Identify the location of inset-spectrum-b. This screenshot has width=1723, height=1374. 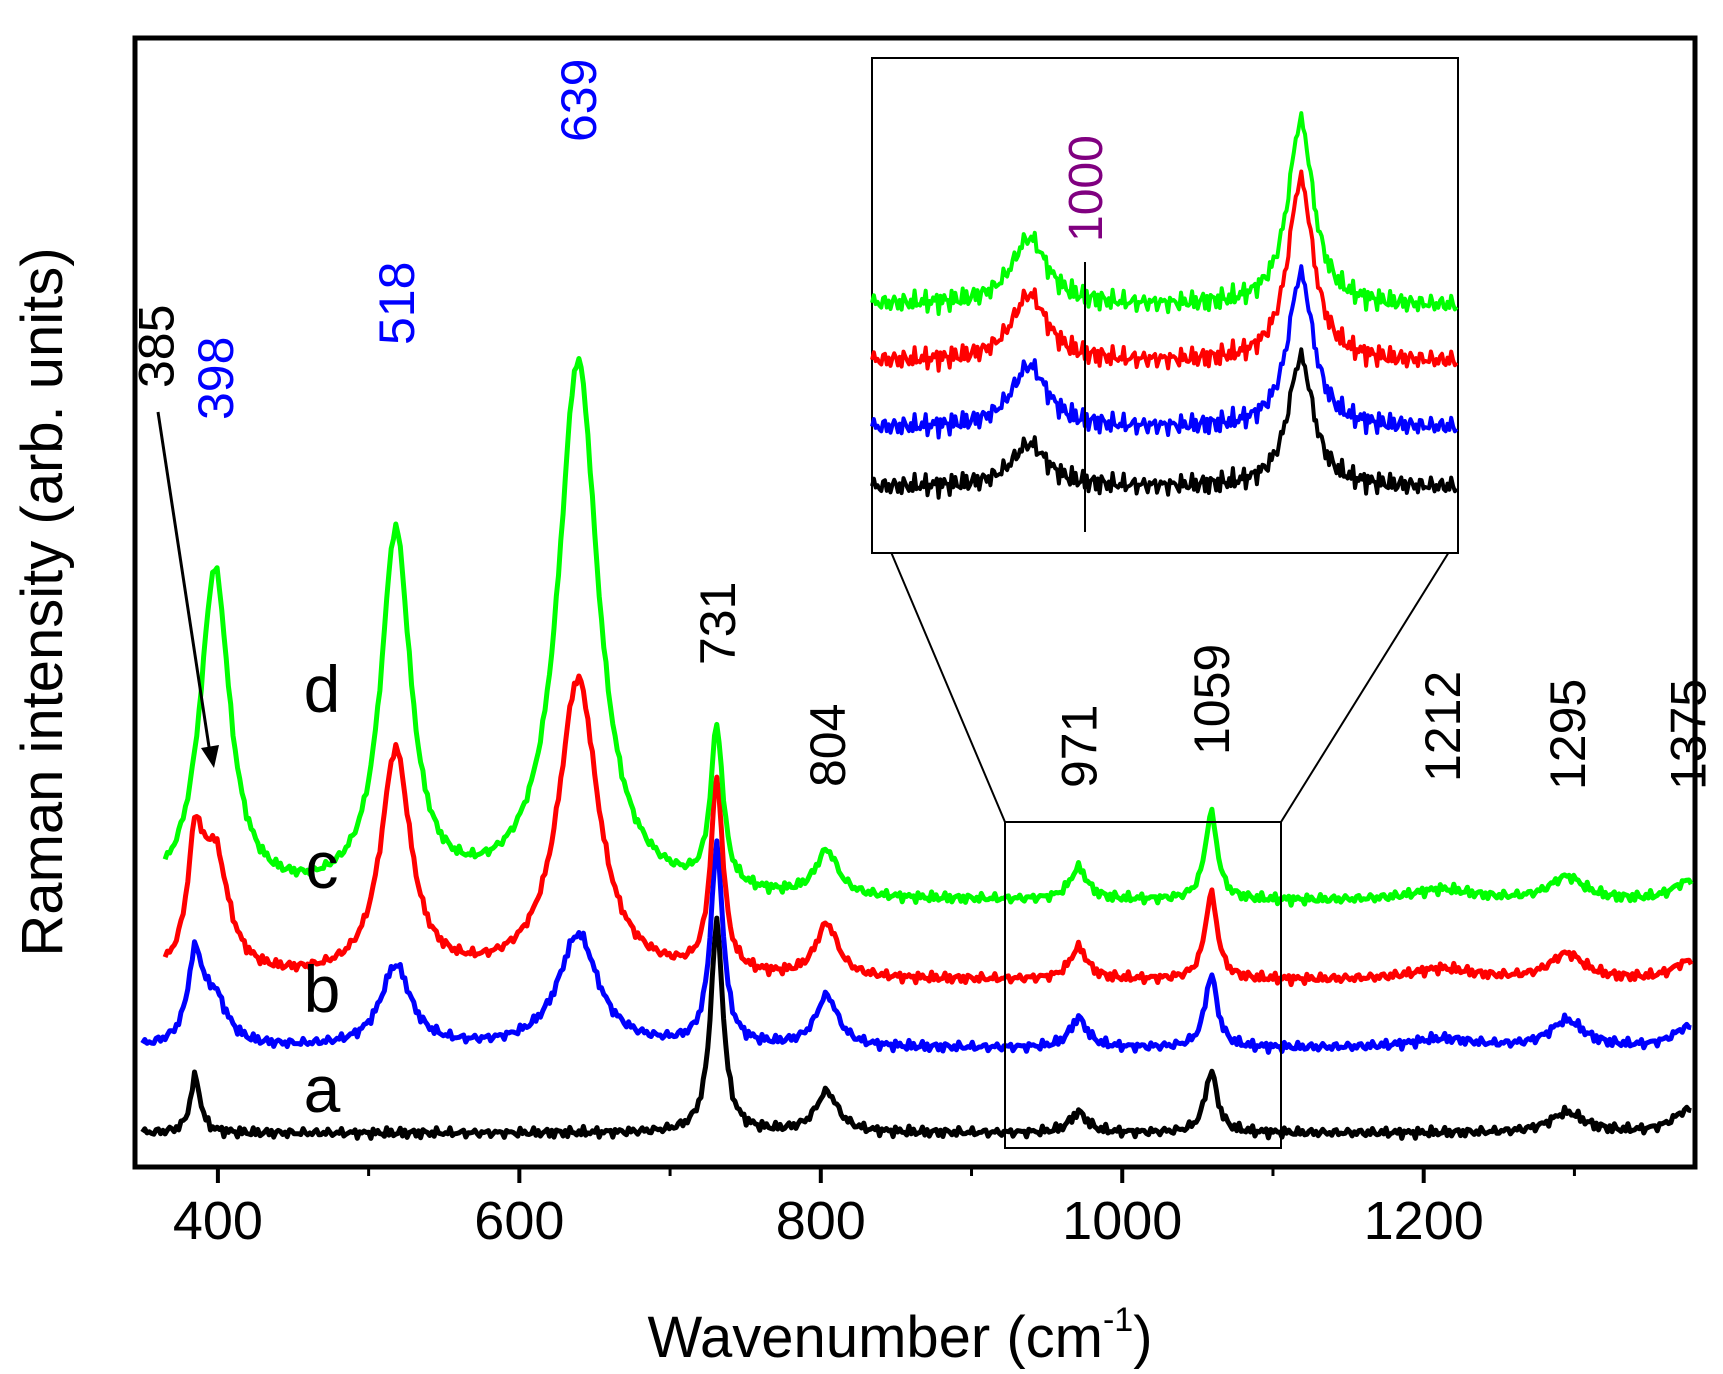
(1164, 352).